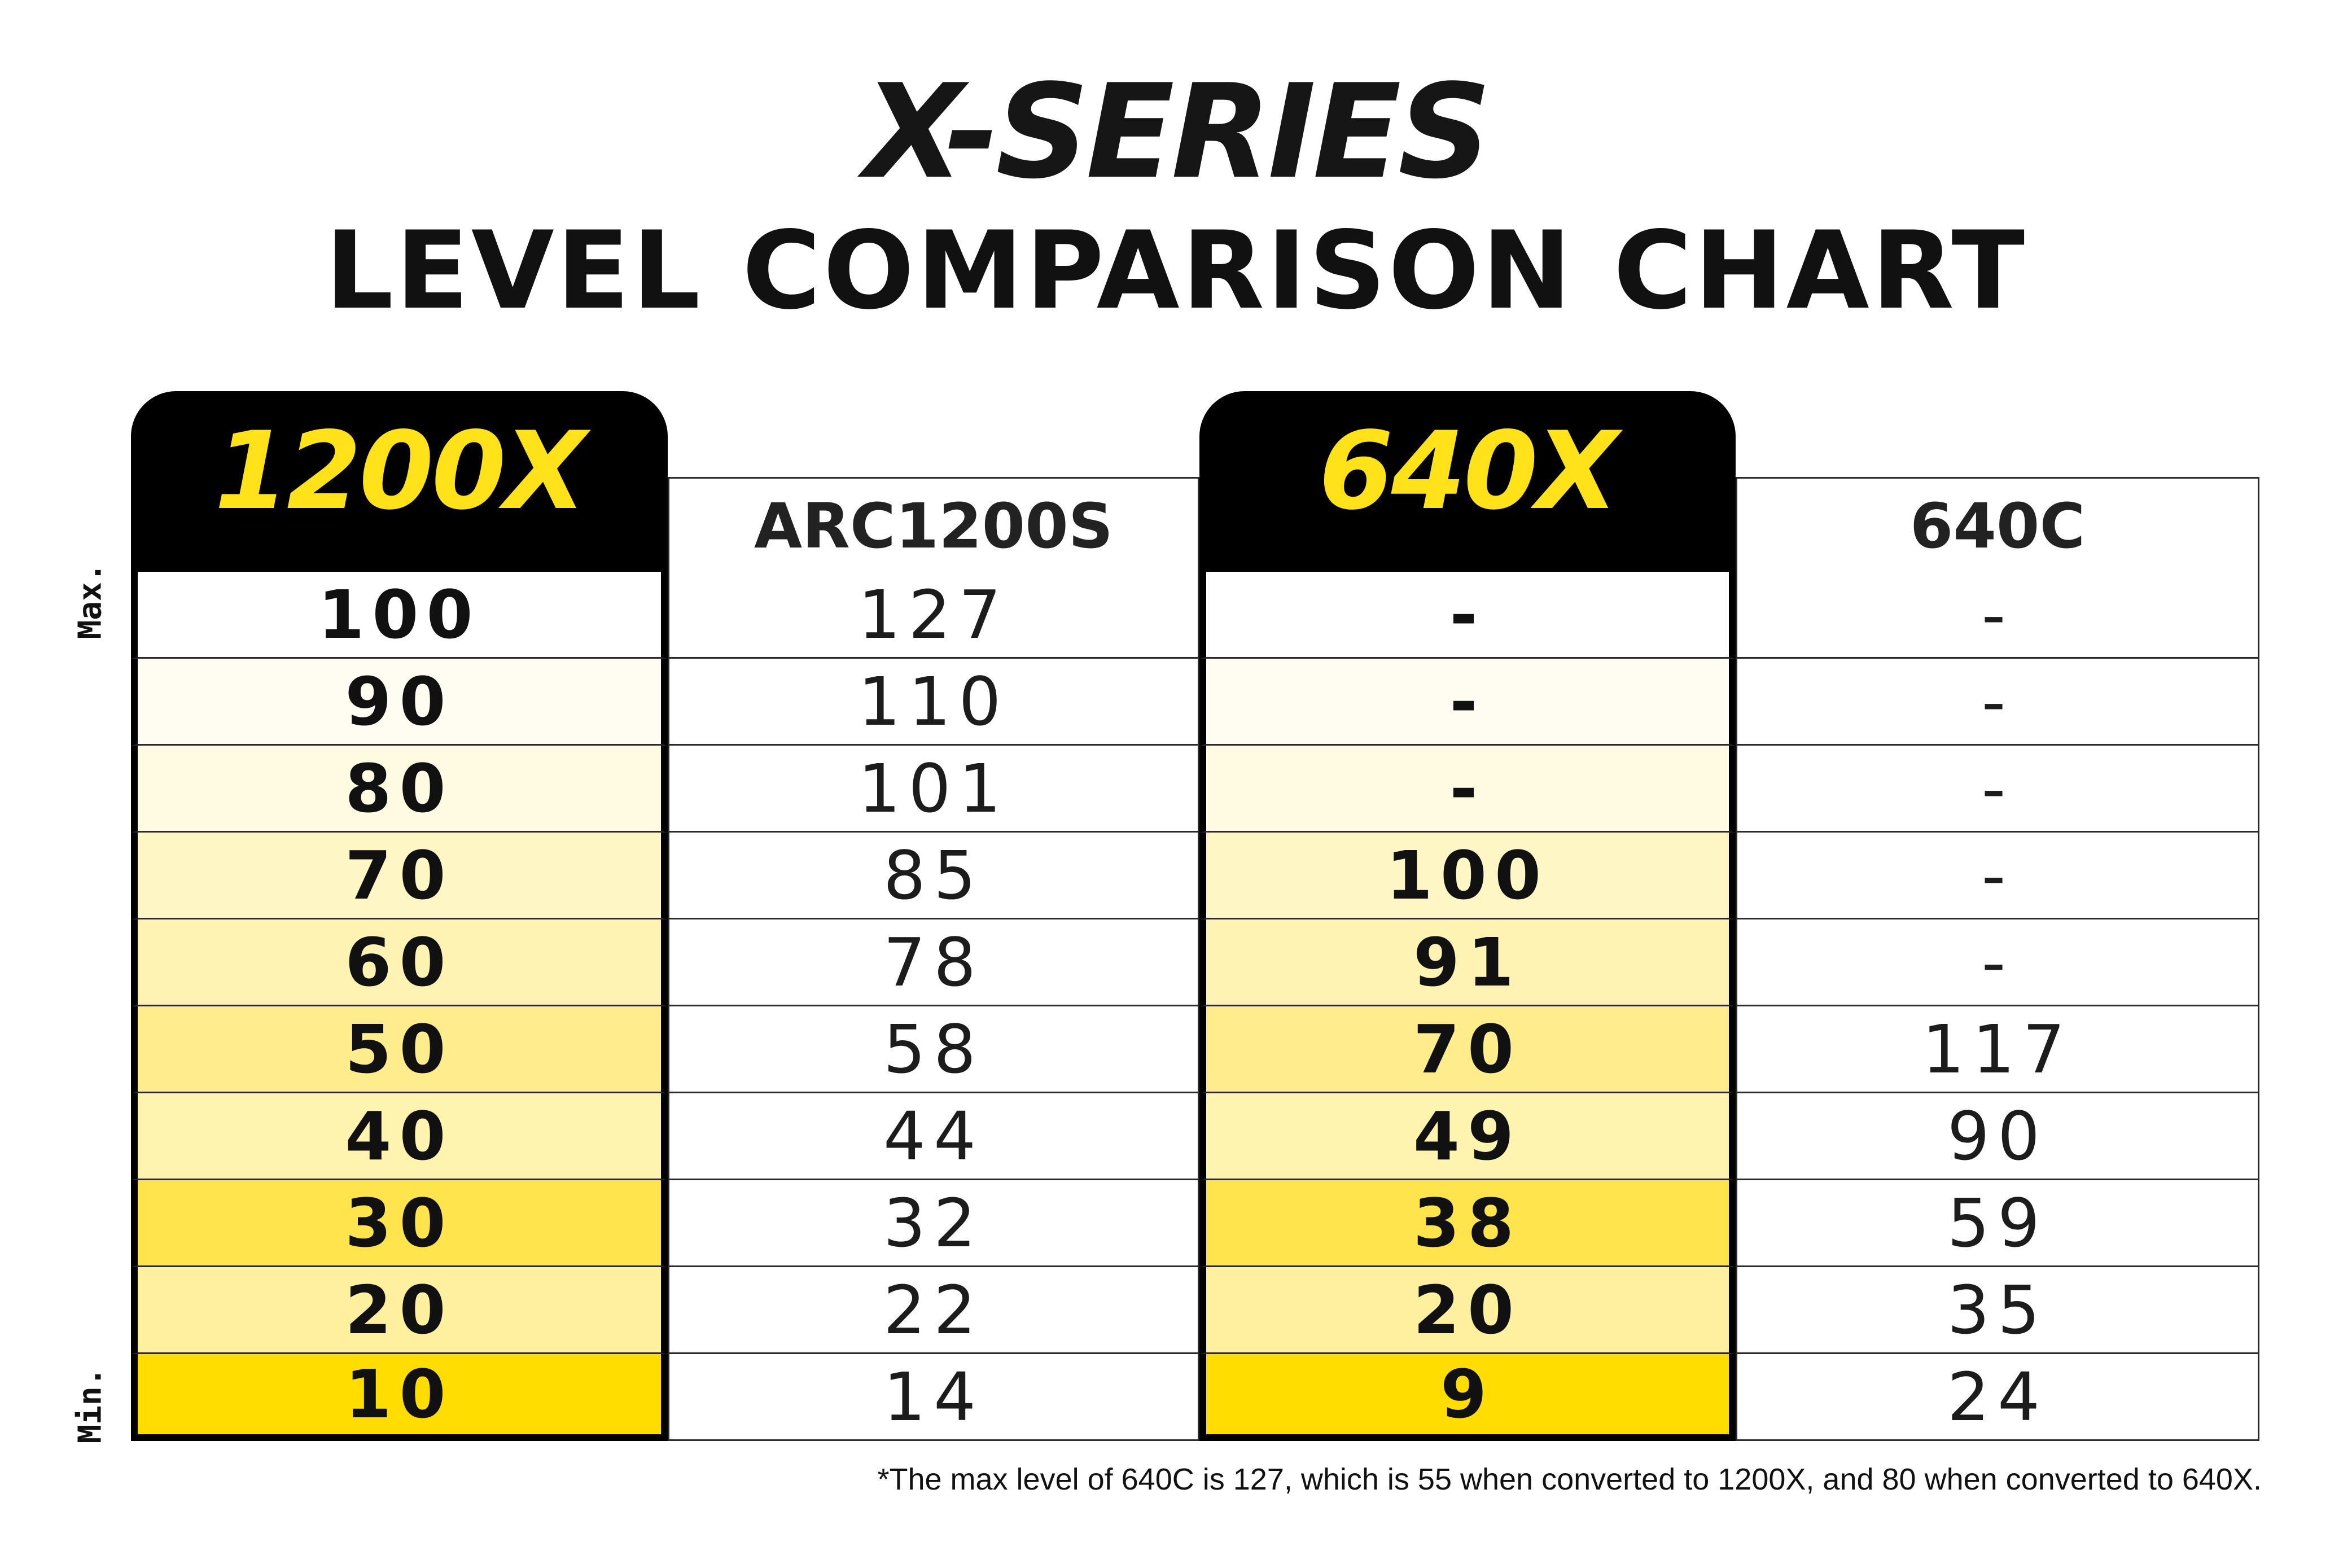 The width and height of the screenshot is (2352, 1568). What do you see at coordinates (1467, 1049) in the screenshot?
I see `cell-640x-row-6: 70` at bounding box center [1467, 1049].